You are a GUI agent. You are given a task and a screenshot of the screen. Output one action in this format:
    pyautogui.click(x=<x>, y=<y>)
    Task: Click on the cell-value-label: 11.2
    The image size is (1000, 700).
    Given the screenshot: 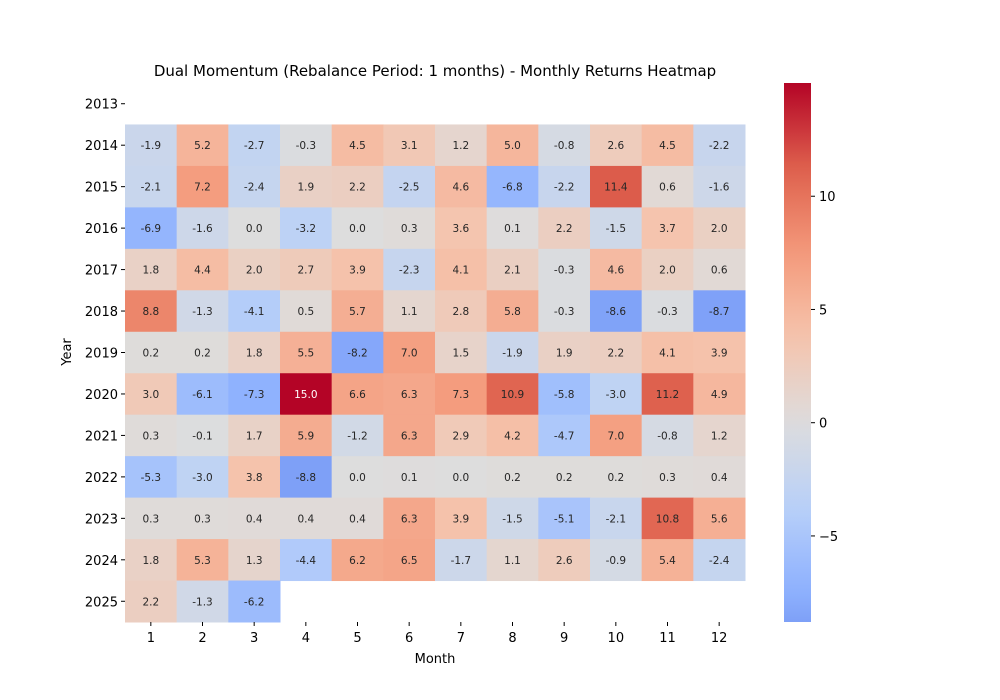 What is the action you would take?
    pyautogui.click(x=667, y=395)
    